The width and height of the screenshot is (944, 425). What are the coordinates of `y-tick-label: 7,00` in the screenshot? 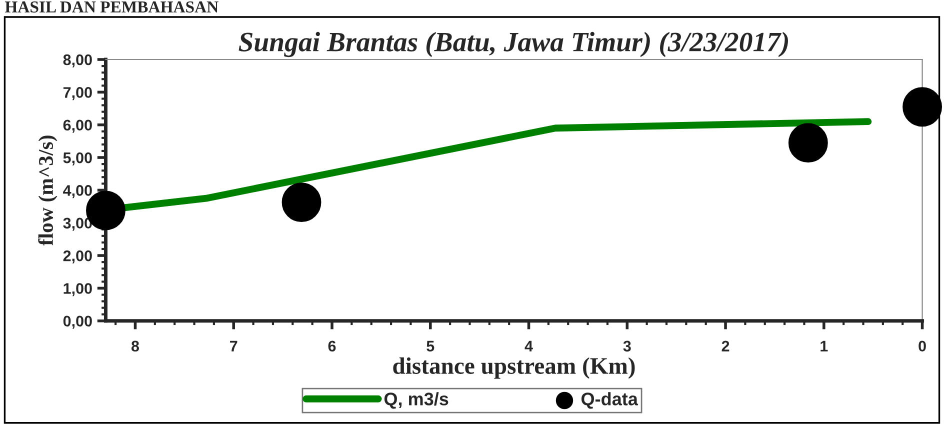 It's located at (77, 93).